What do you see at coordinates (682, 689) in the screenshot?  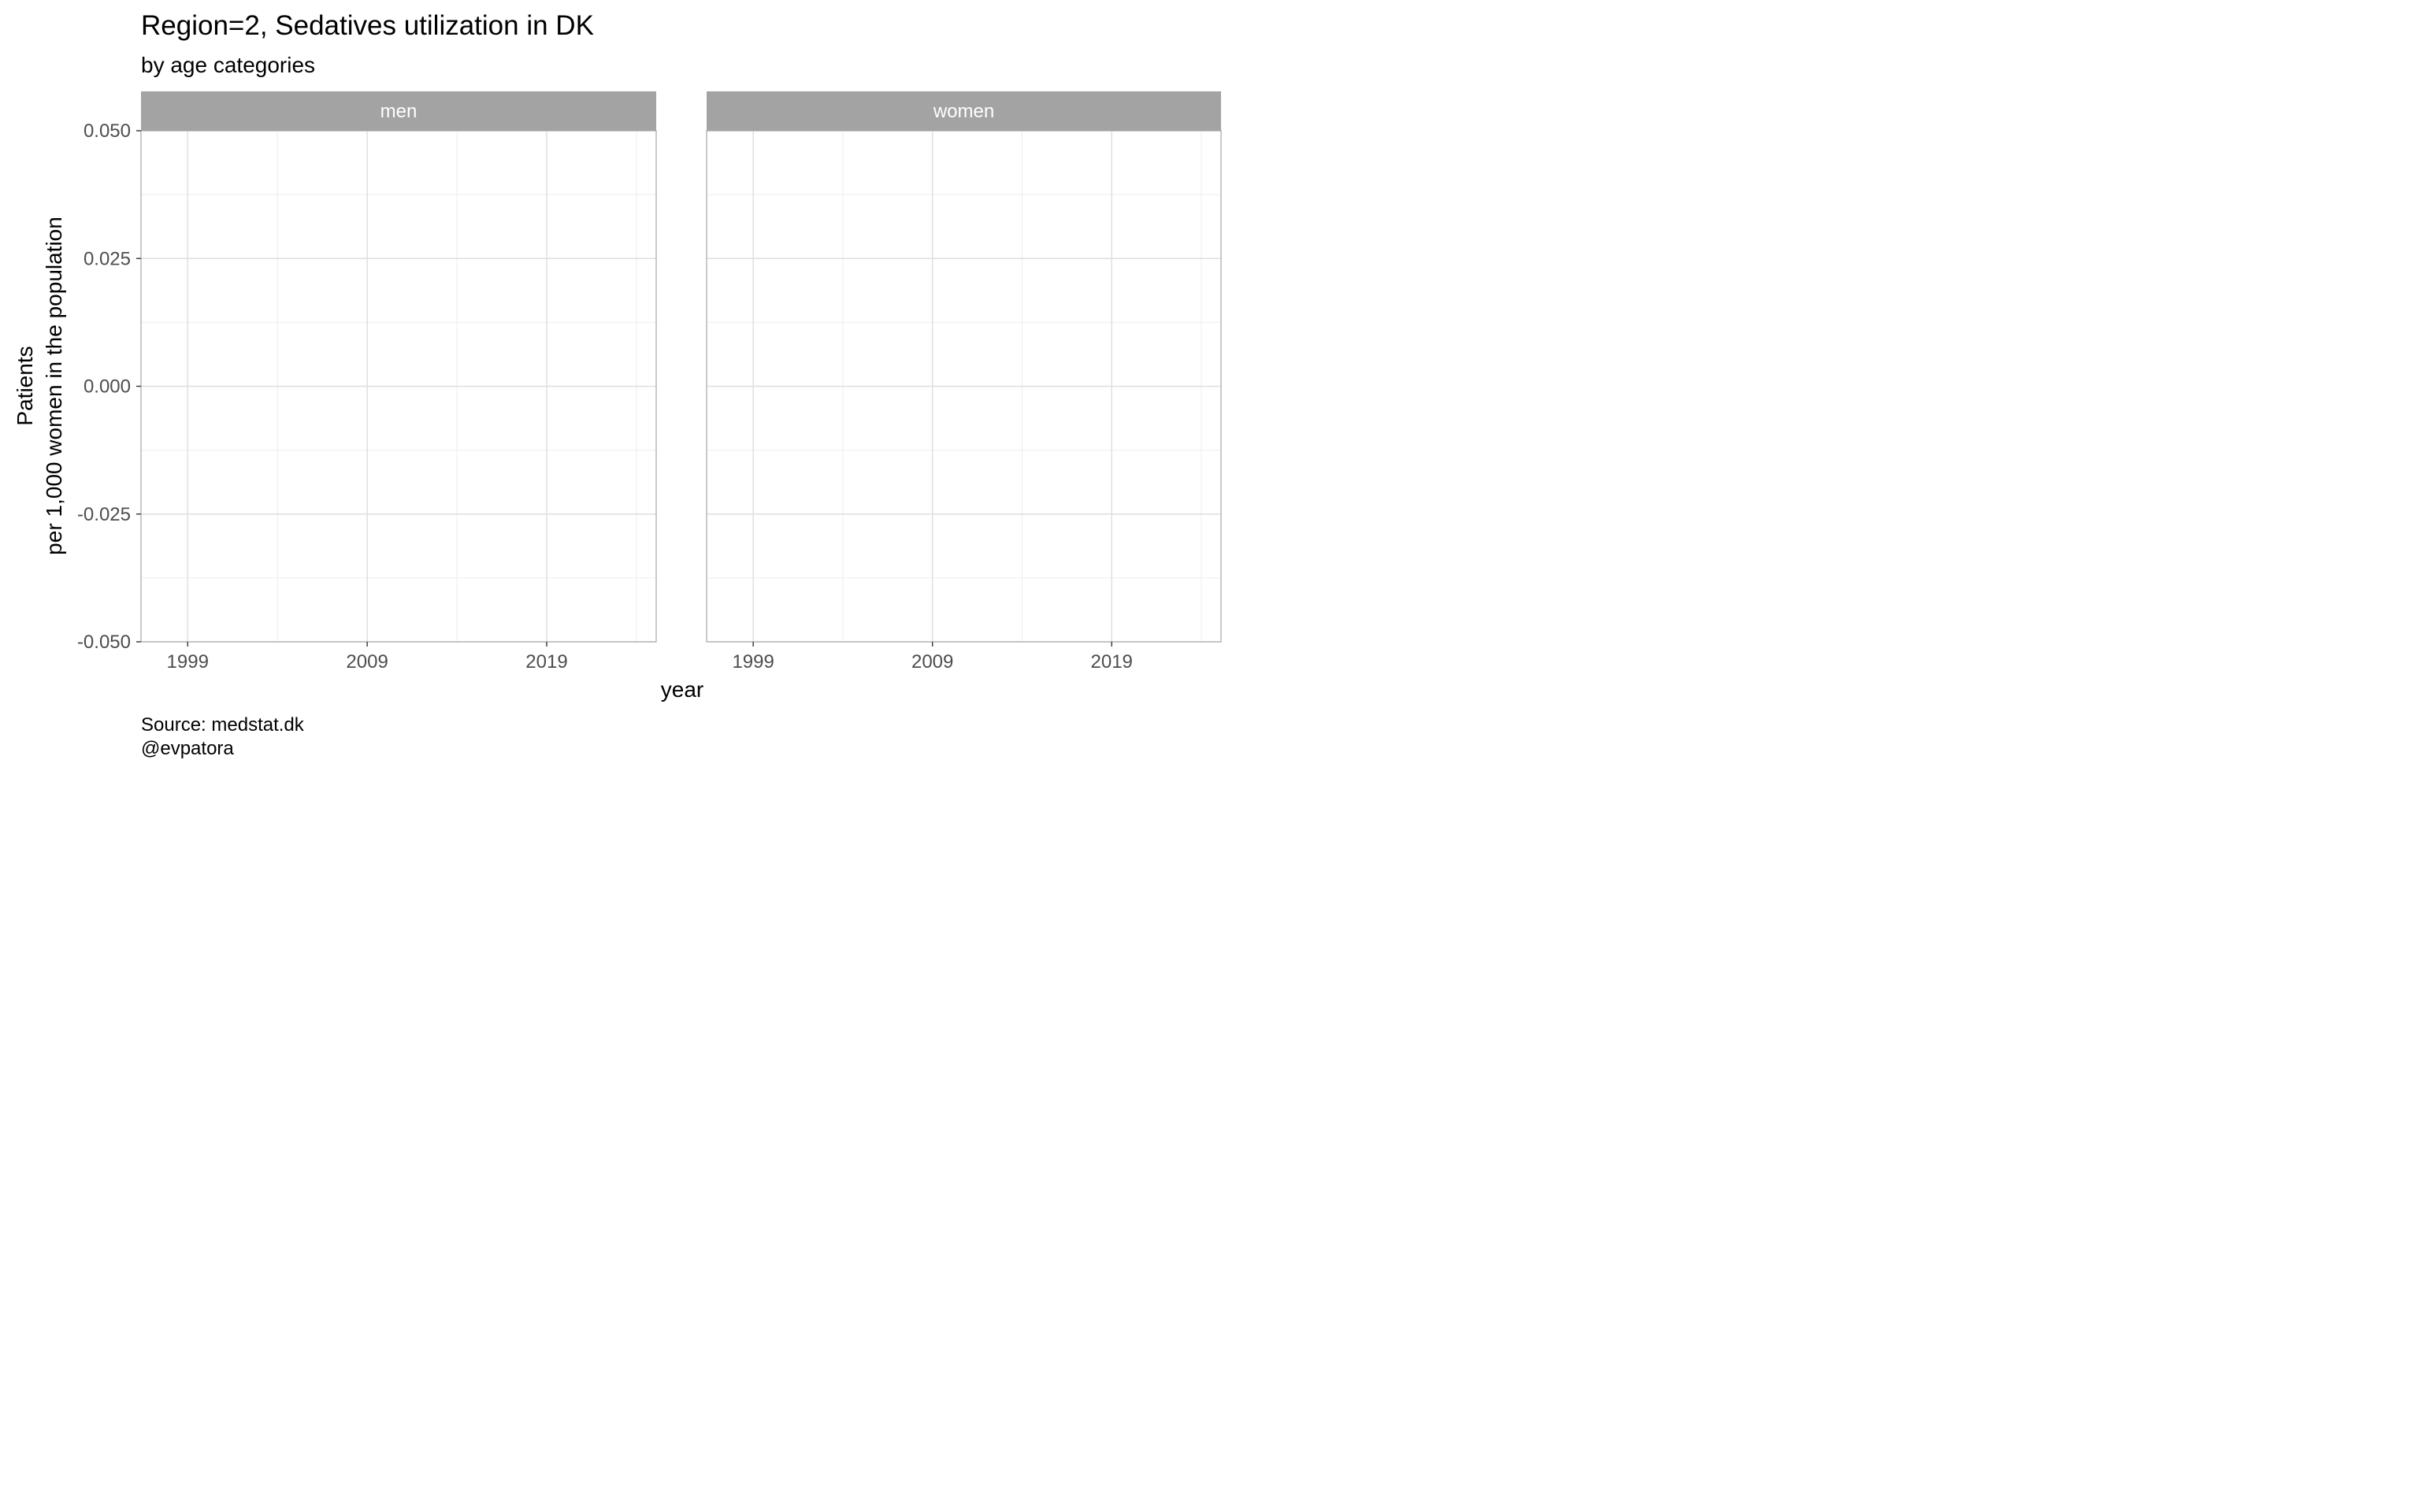 I see `x-axis-title: year` at bounding box center [682, 689].